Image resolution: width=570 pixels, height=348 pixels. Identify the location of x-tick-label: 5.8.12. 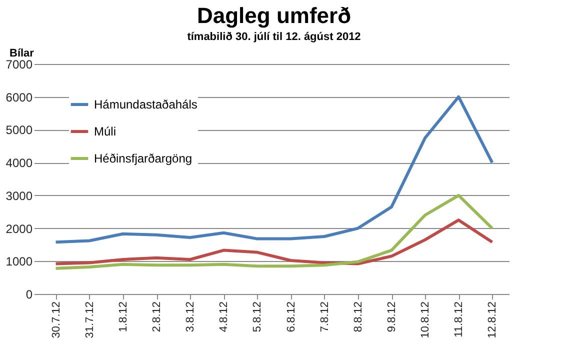
(258, 317).